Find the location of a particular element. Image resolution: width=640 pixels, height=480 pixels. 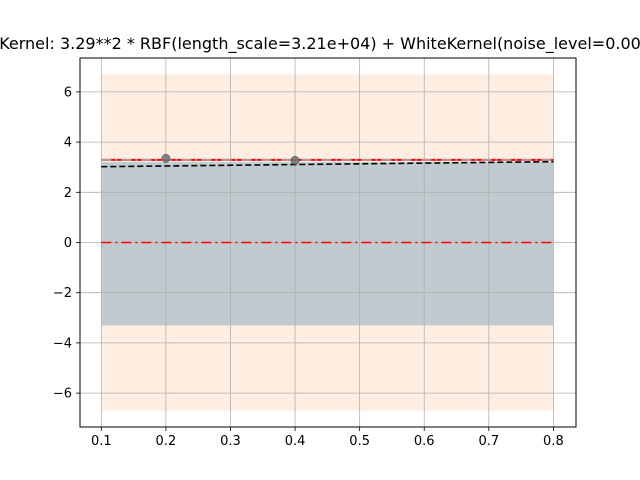

y-tick-label: −2 is located at coordinates (62, 293).